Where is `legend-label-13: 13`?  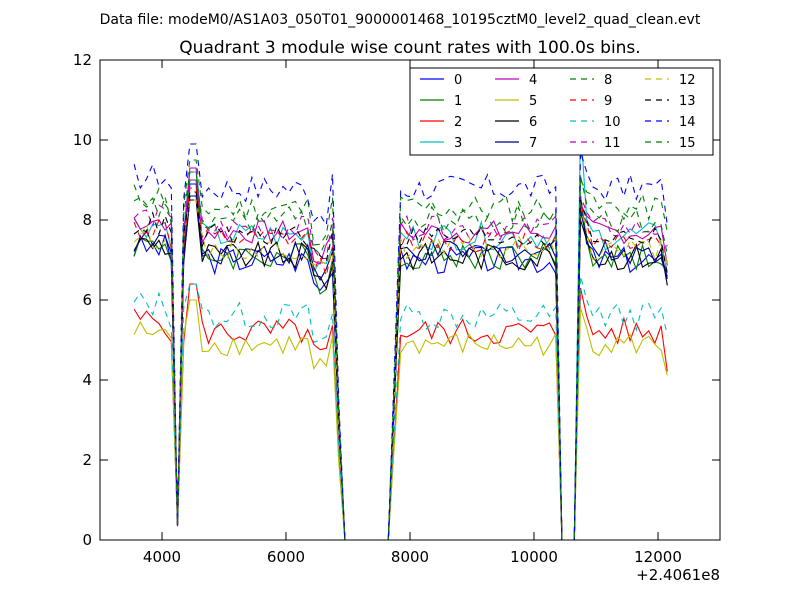 legend-label-13: 13 is located at coordinates (687, 101).